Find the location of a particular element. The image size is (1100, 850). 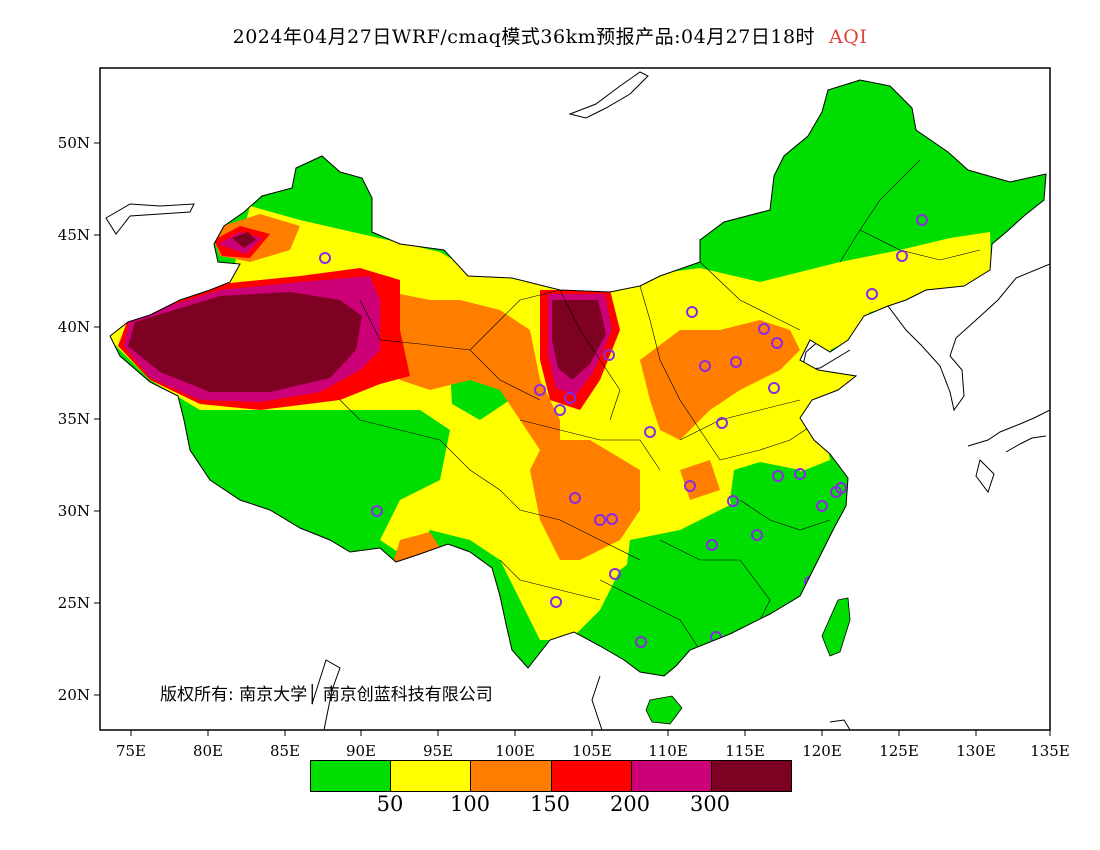

legend-label: 200 is located at coordinates (630, 804).